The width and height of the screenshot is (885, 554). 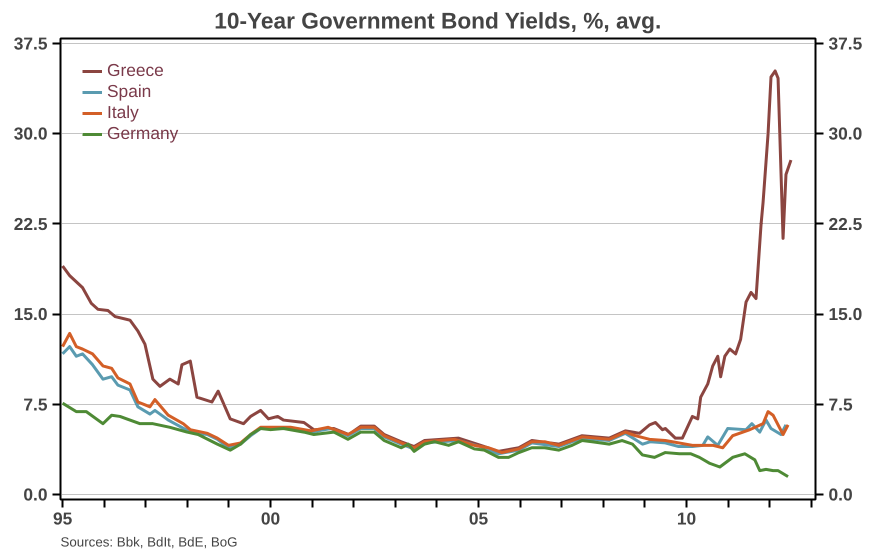 What do you see at coordinates (845, 134) in the screenshot?
I see `y2-tick-label: 30.0` at bounding box center [845, 134].